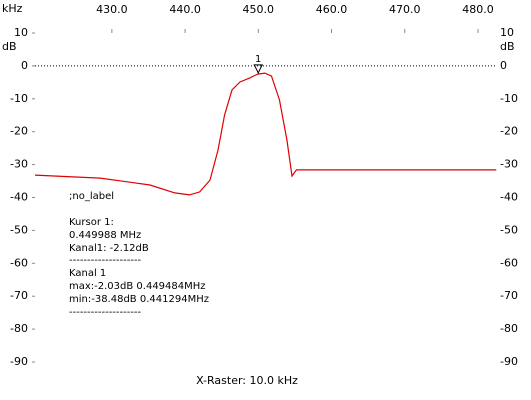  Describe the element at coordinates (137, 286) in the screenshot. I see `info-text: max:-2.03dB 0.449484MHz` at that location.